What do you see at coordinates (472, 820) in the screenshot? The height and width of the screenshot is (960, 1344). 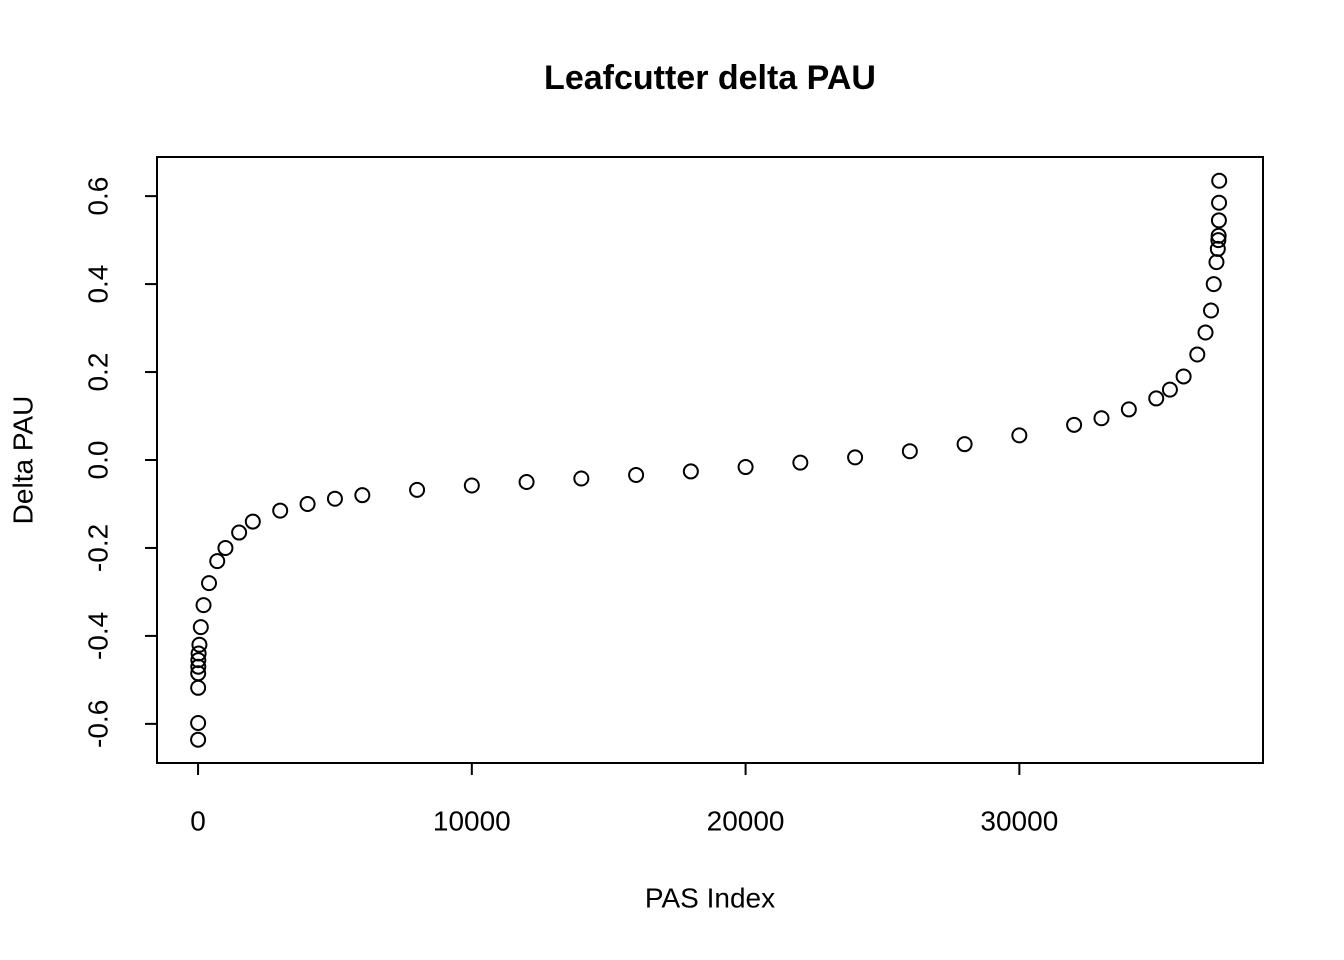 I see `x-tick-label: 10000` at bounding box center [472, 820].